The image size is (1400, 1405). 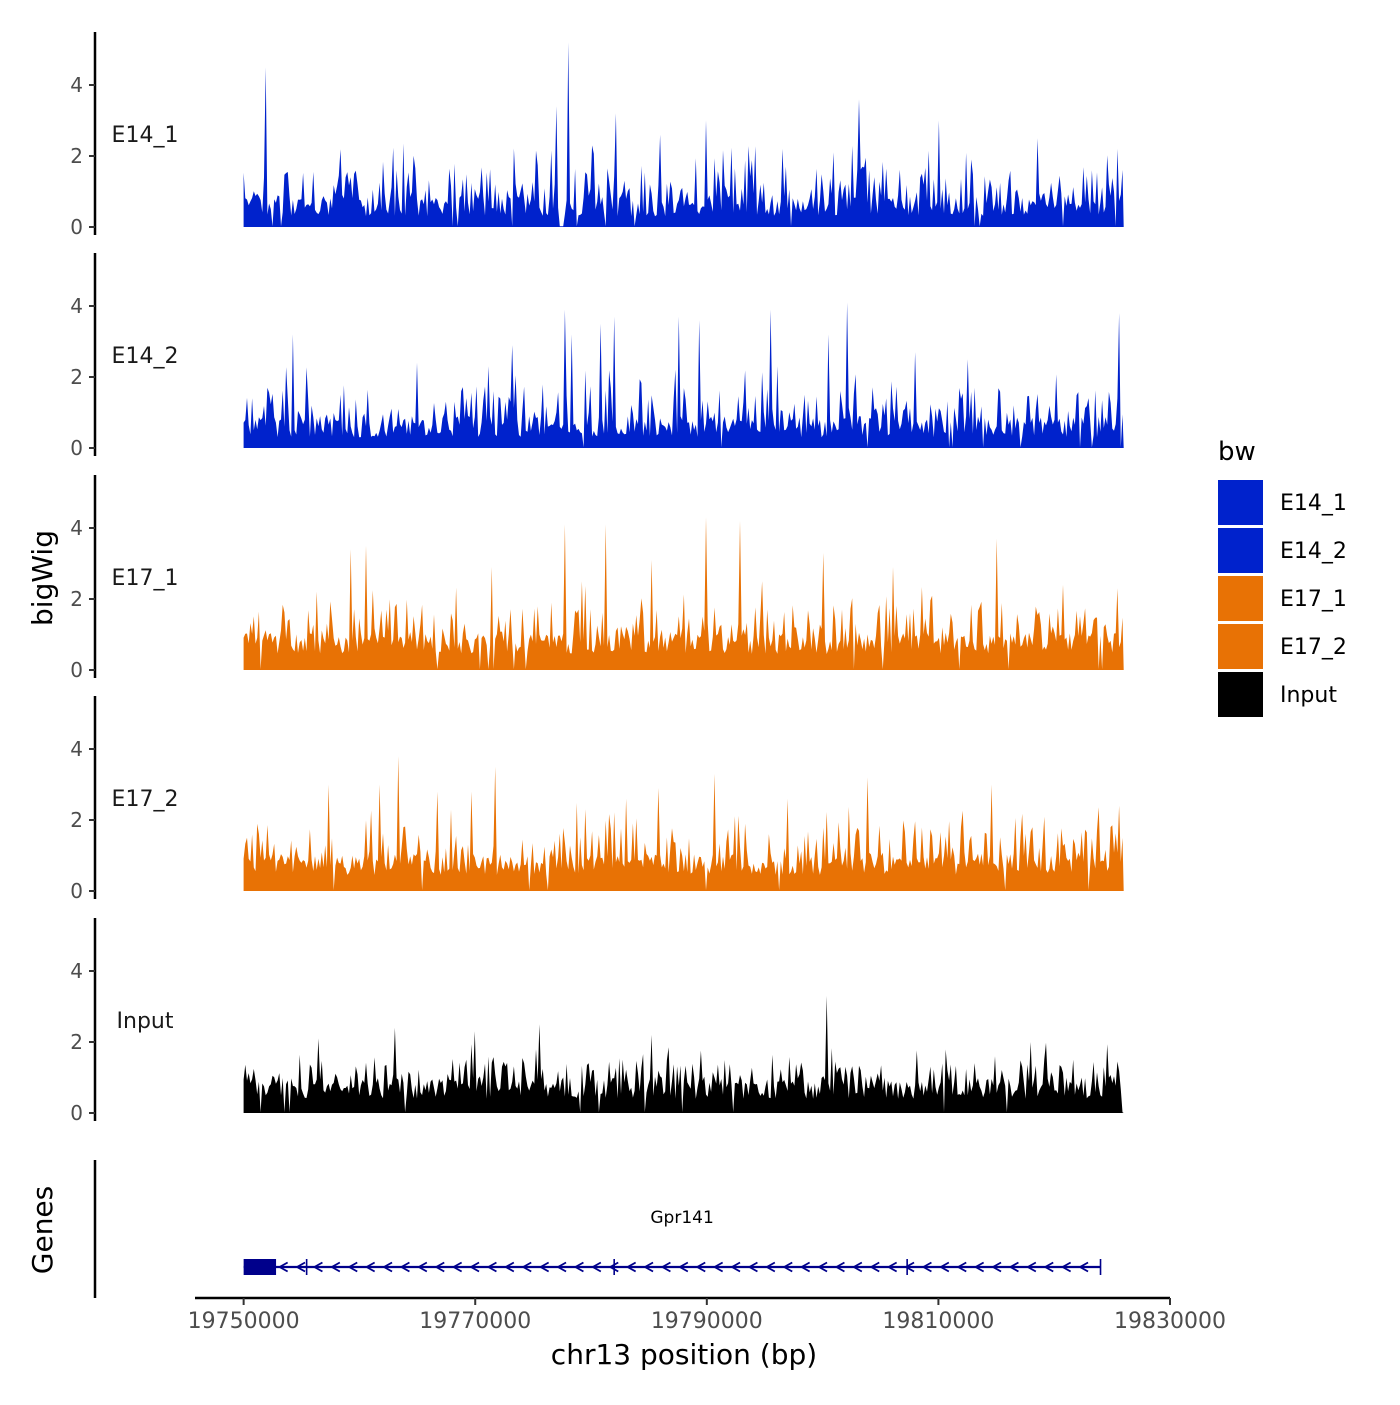 I want to click on genes-layer: Gpr141, so click(x=597, y=1229).